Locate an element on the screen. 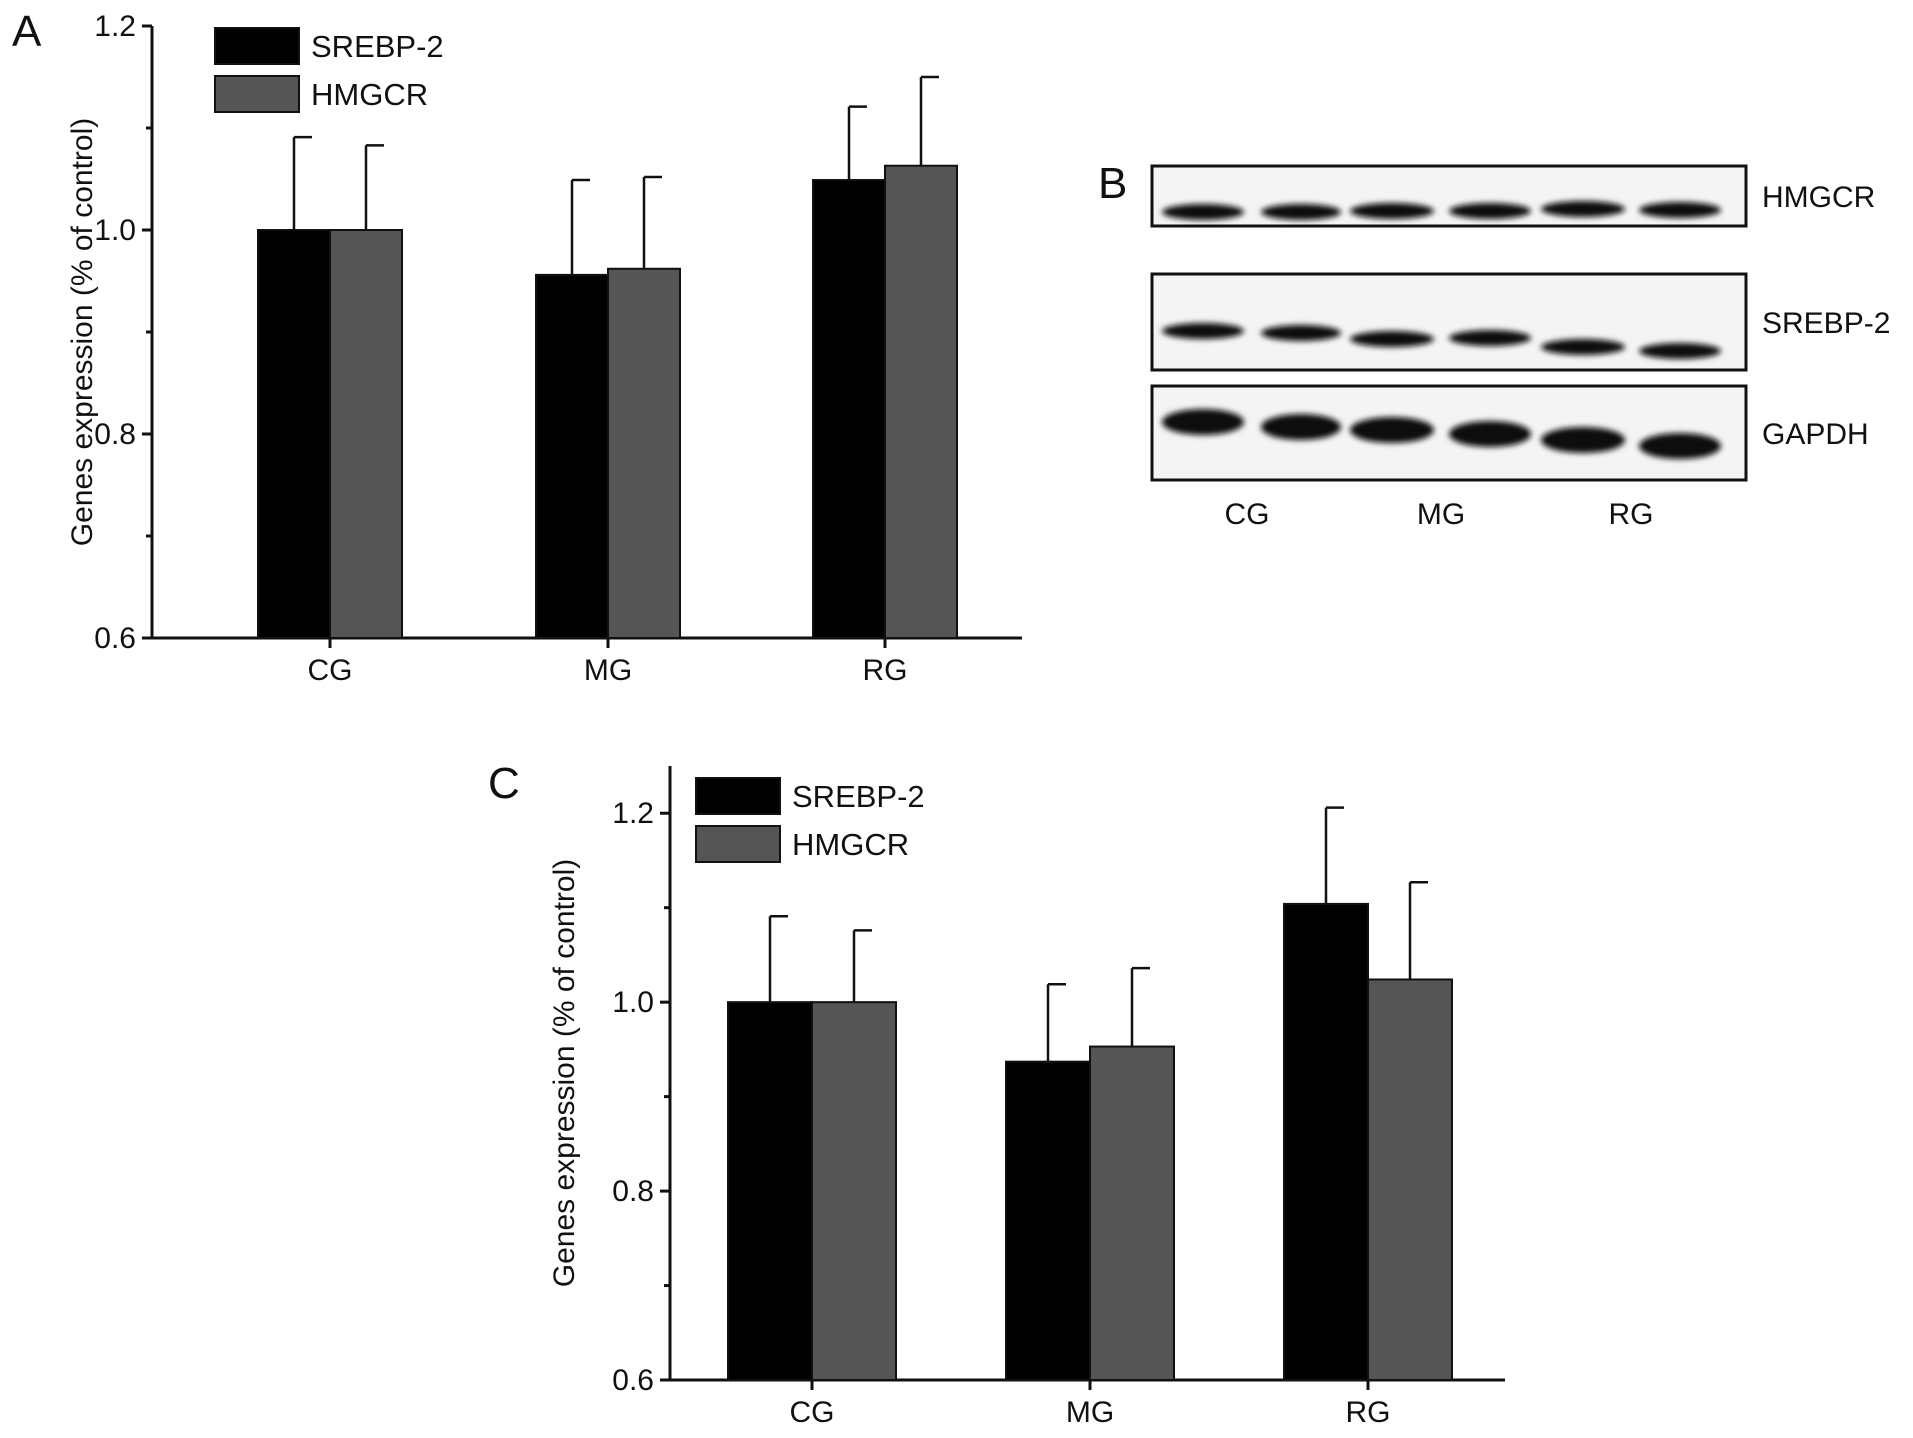  blot-row-label-srebp-2: SREBP-2 is located at coordinates (1826, 323).